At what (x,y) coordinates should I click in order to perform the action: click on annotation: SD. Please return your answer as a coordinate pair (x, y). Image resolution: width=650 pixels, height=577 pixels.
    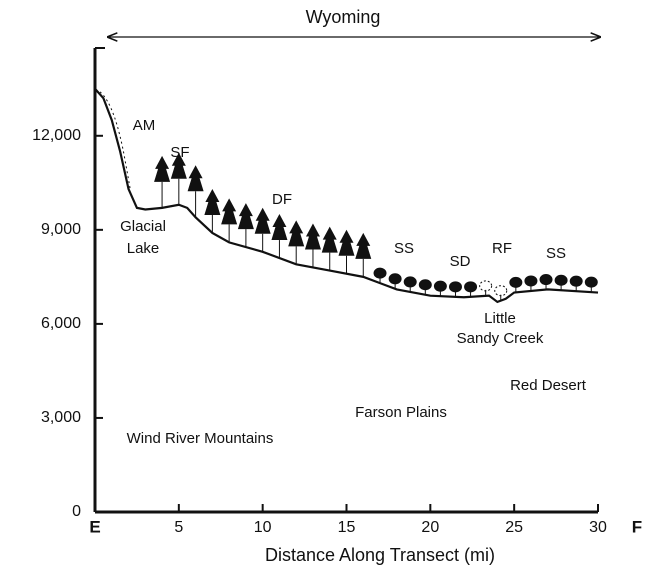
    Looking at the image, I should click on (460, 261).